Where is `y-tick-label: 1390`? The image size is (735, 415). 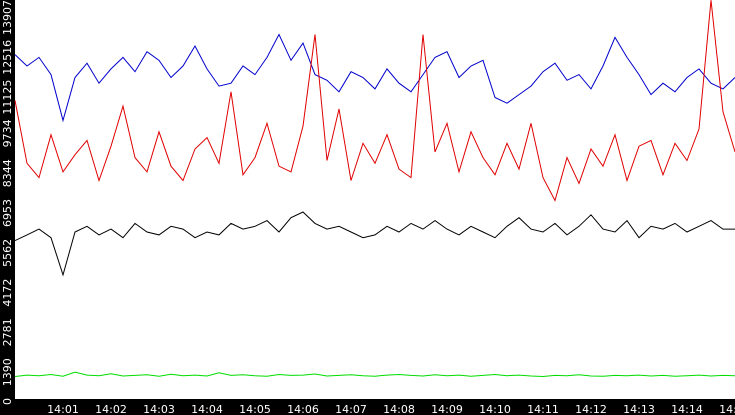 y-tick-label: 1390 is located at coordinates (7, 372).